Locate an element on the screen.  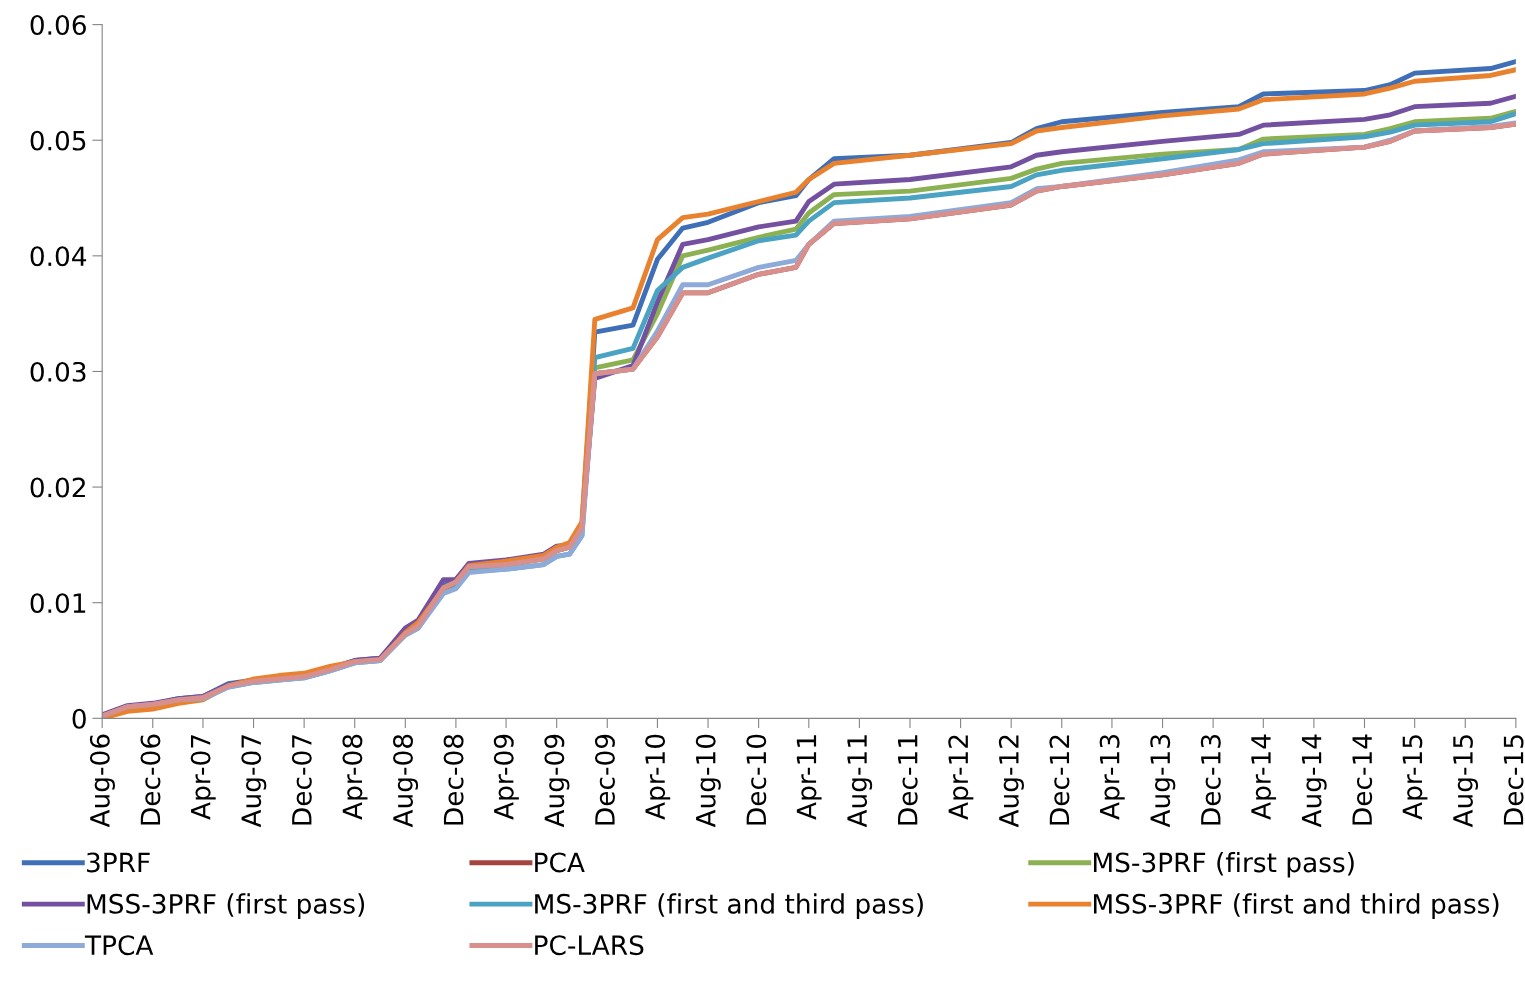
x-tick-label: Dec-09 is located at coordinates (604, 779).